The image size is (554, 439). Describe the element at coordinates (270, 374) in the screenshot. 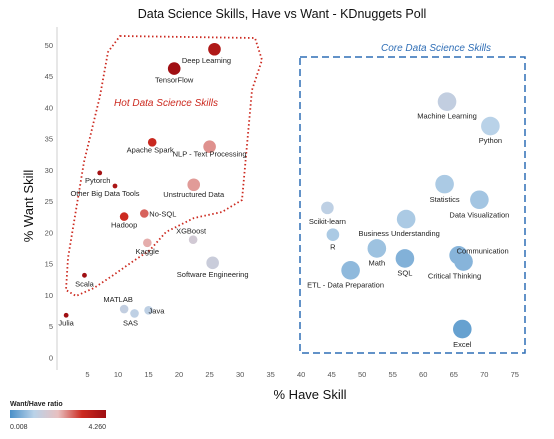

I see `x-tick-label: 35` at that location.